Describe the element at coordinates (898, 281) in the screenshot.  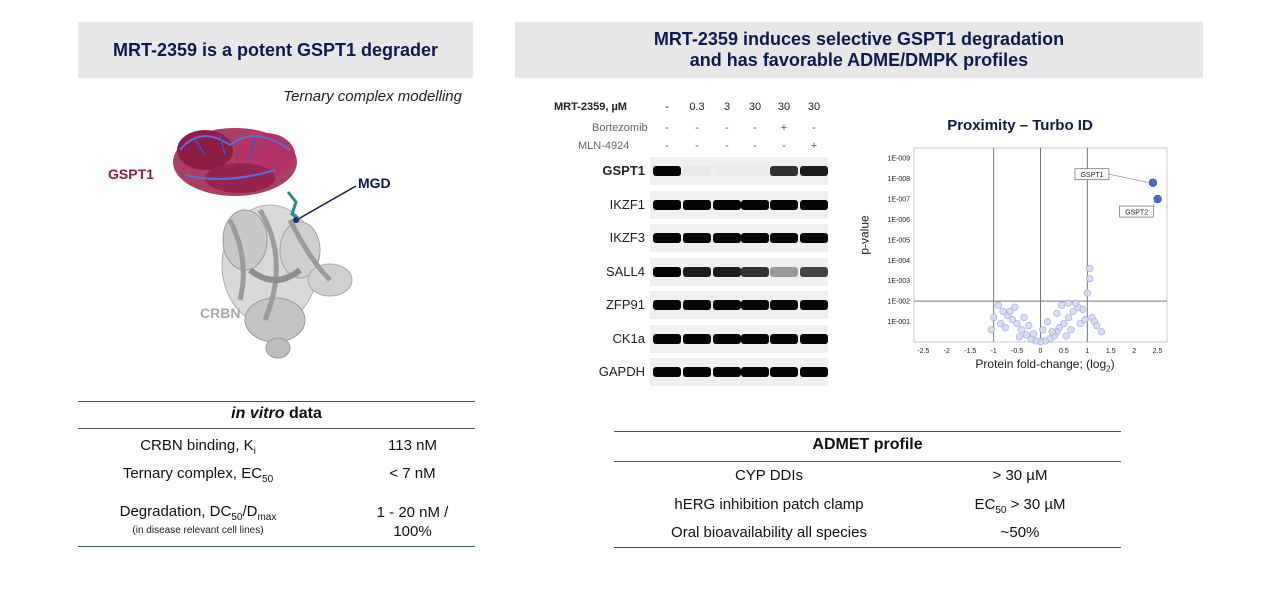
I see `y-tick-label: 1E-003` at that location.